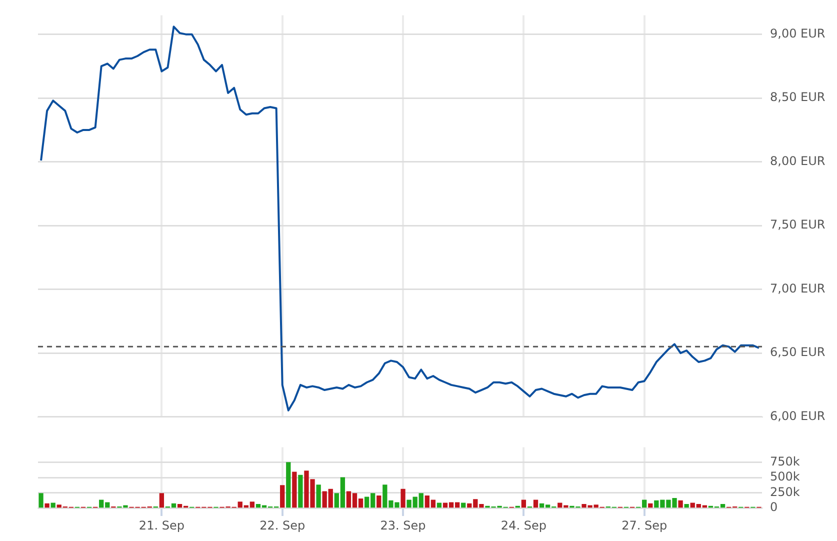 This screenshot has height=541, width=837. I want to click on y-tick-label: 8,50 EUR, so click(798, 97).